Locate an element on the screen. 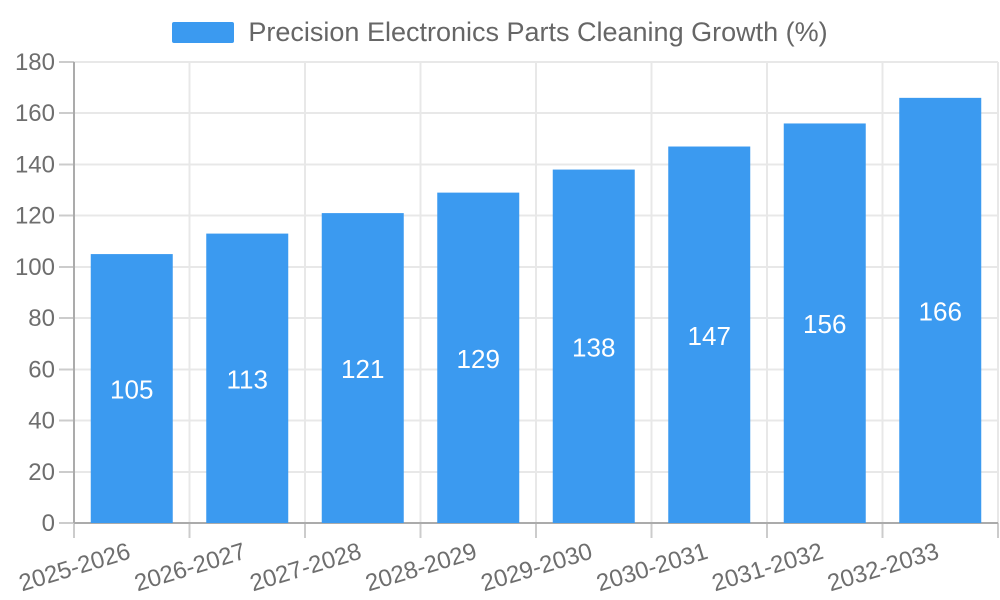 This screenshot has width=1000, height=600. x-axis-label: 2025-2026 is located at coordinates (75, 567).